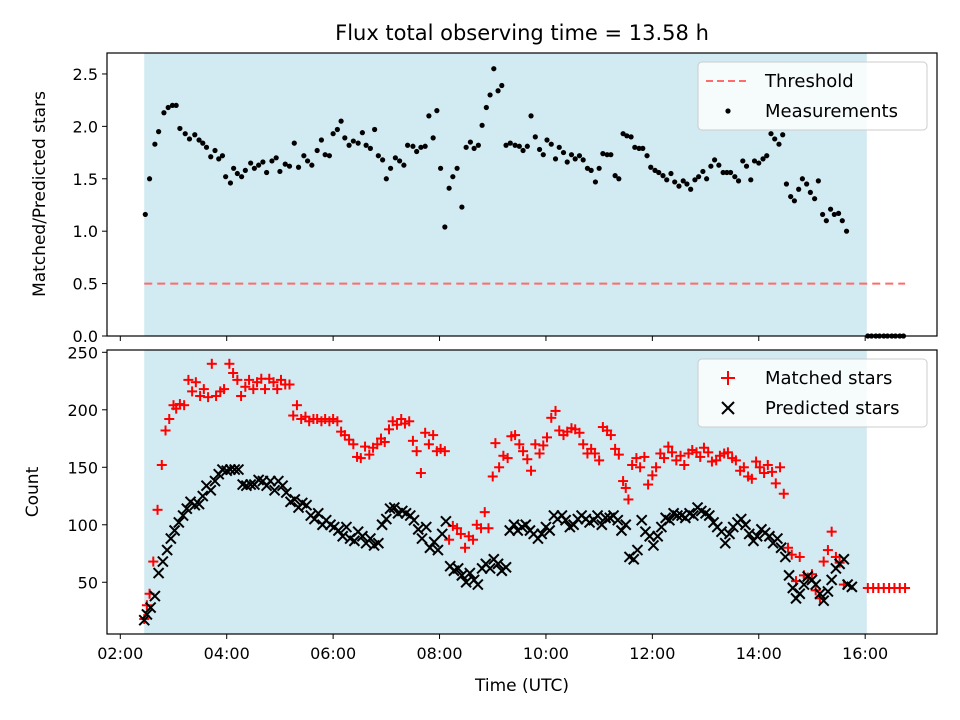 This screenshot has height=720, width=960. I want to click on top-y-axis-label: Matched/Predicted stars, so click(40, 194).